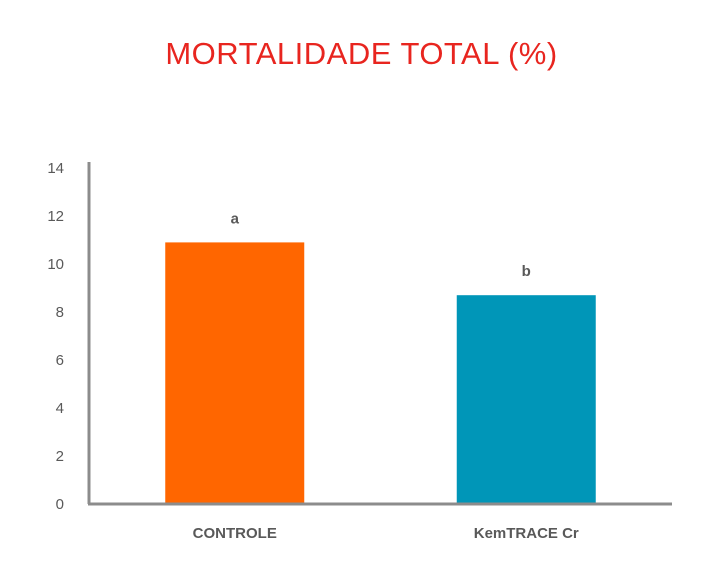 Image resolution: width=723 pixels, height=574 pixels. What do you see at coordinates (55, 336) in the screenshot?
I see `y-axis-ticks: 0 2 4 6 8 10 12 14` at bounding box center [55, 336].